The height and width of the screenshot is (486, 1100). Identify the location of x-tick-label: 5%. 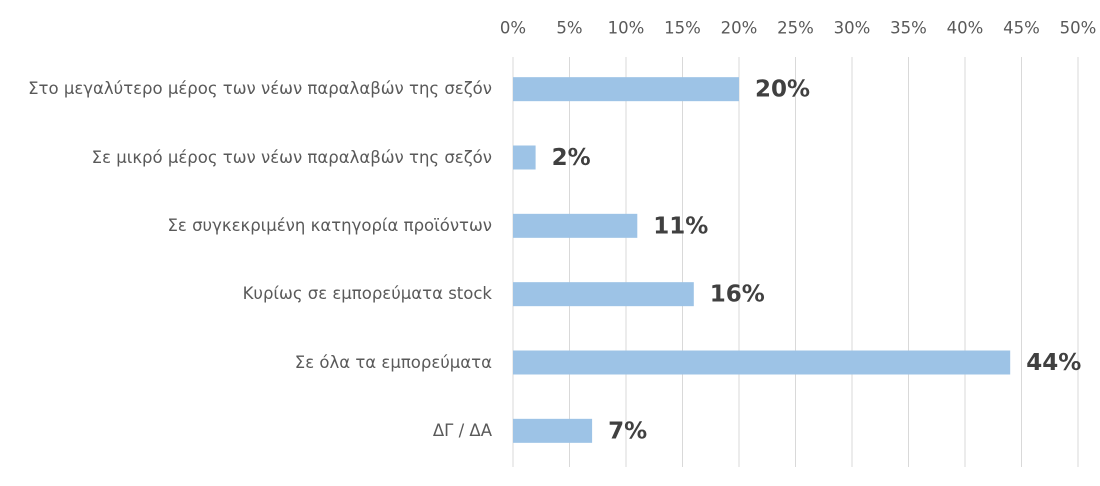
(569, 28).